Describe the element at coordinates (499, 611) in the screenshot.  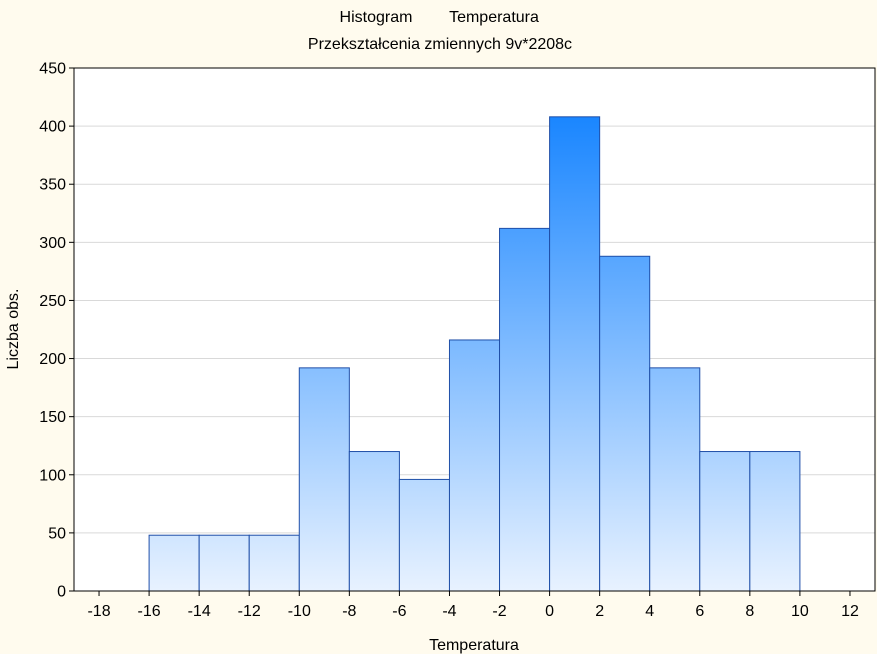
I see `x-tick-label: -2` at that location.